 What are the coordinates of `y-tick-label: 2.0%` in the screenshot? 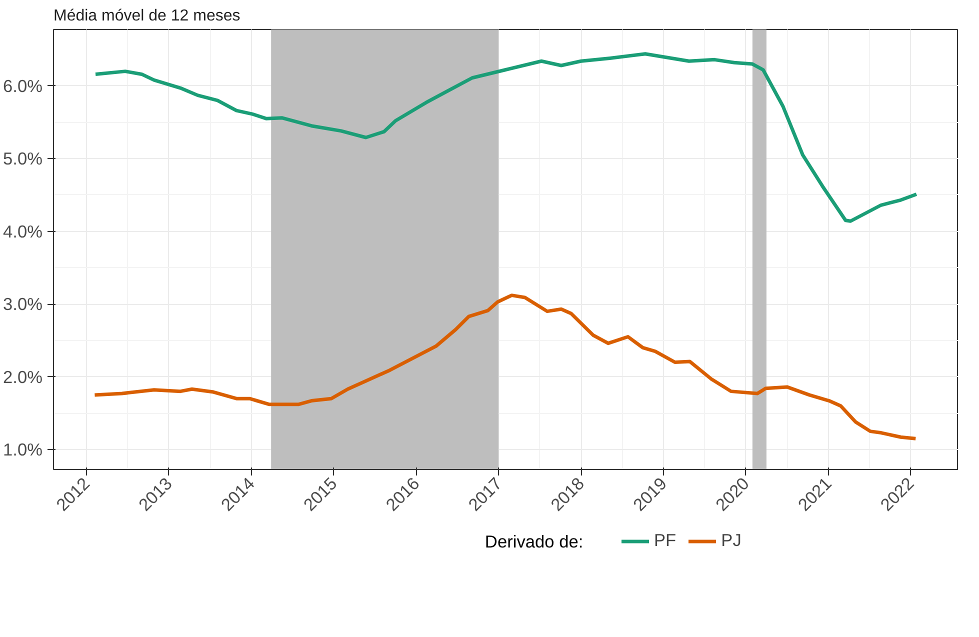 It's located at (23, 376).